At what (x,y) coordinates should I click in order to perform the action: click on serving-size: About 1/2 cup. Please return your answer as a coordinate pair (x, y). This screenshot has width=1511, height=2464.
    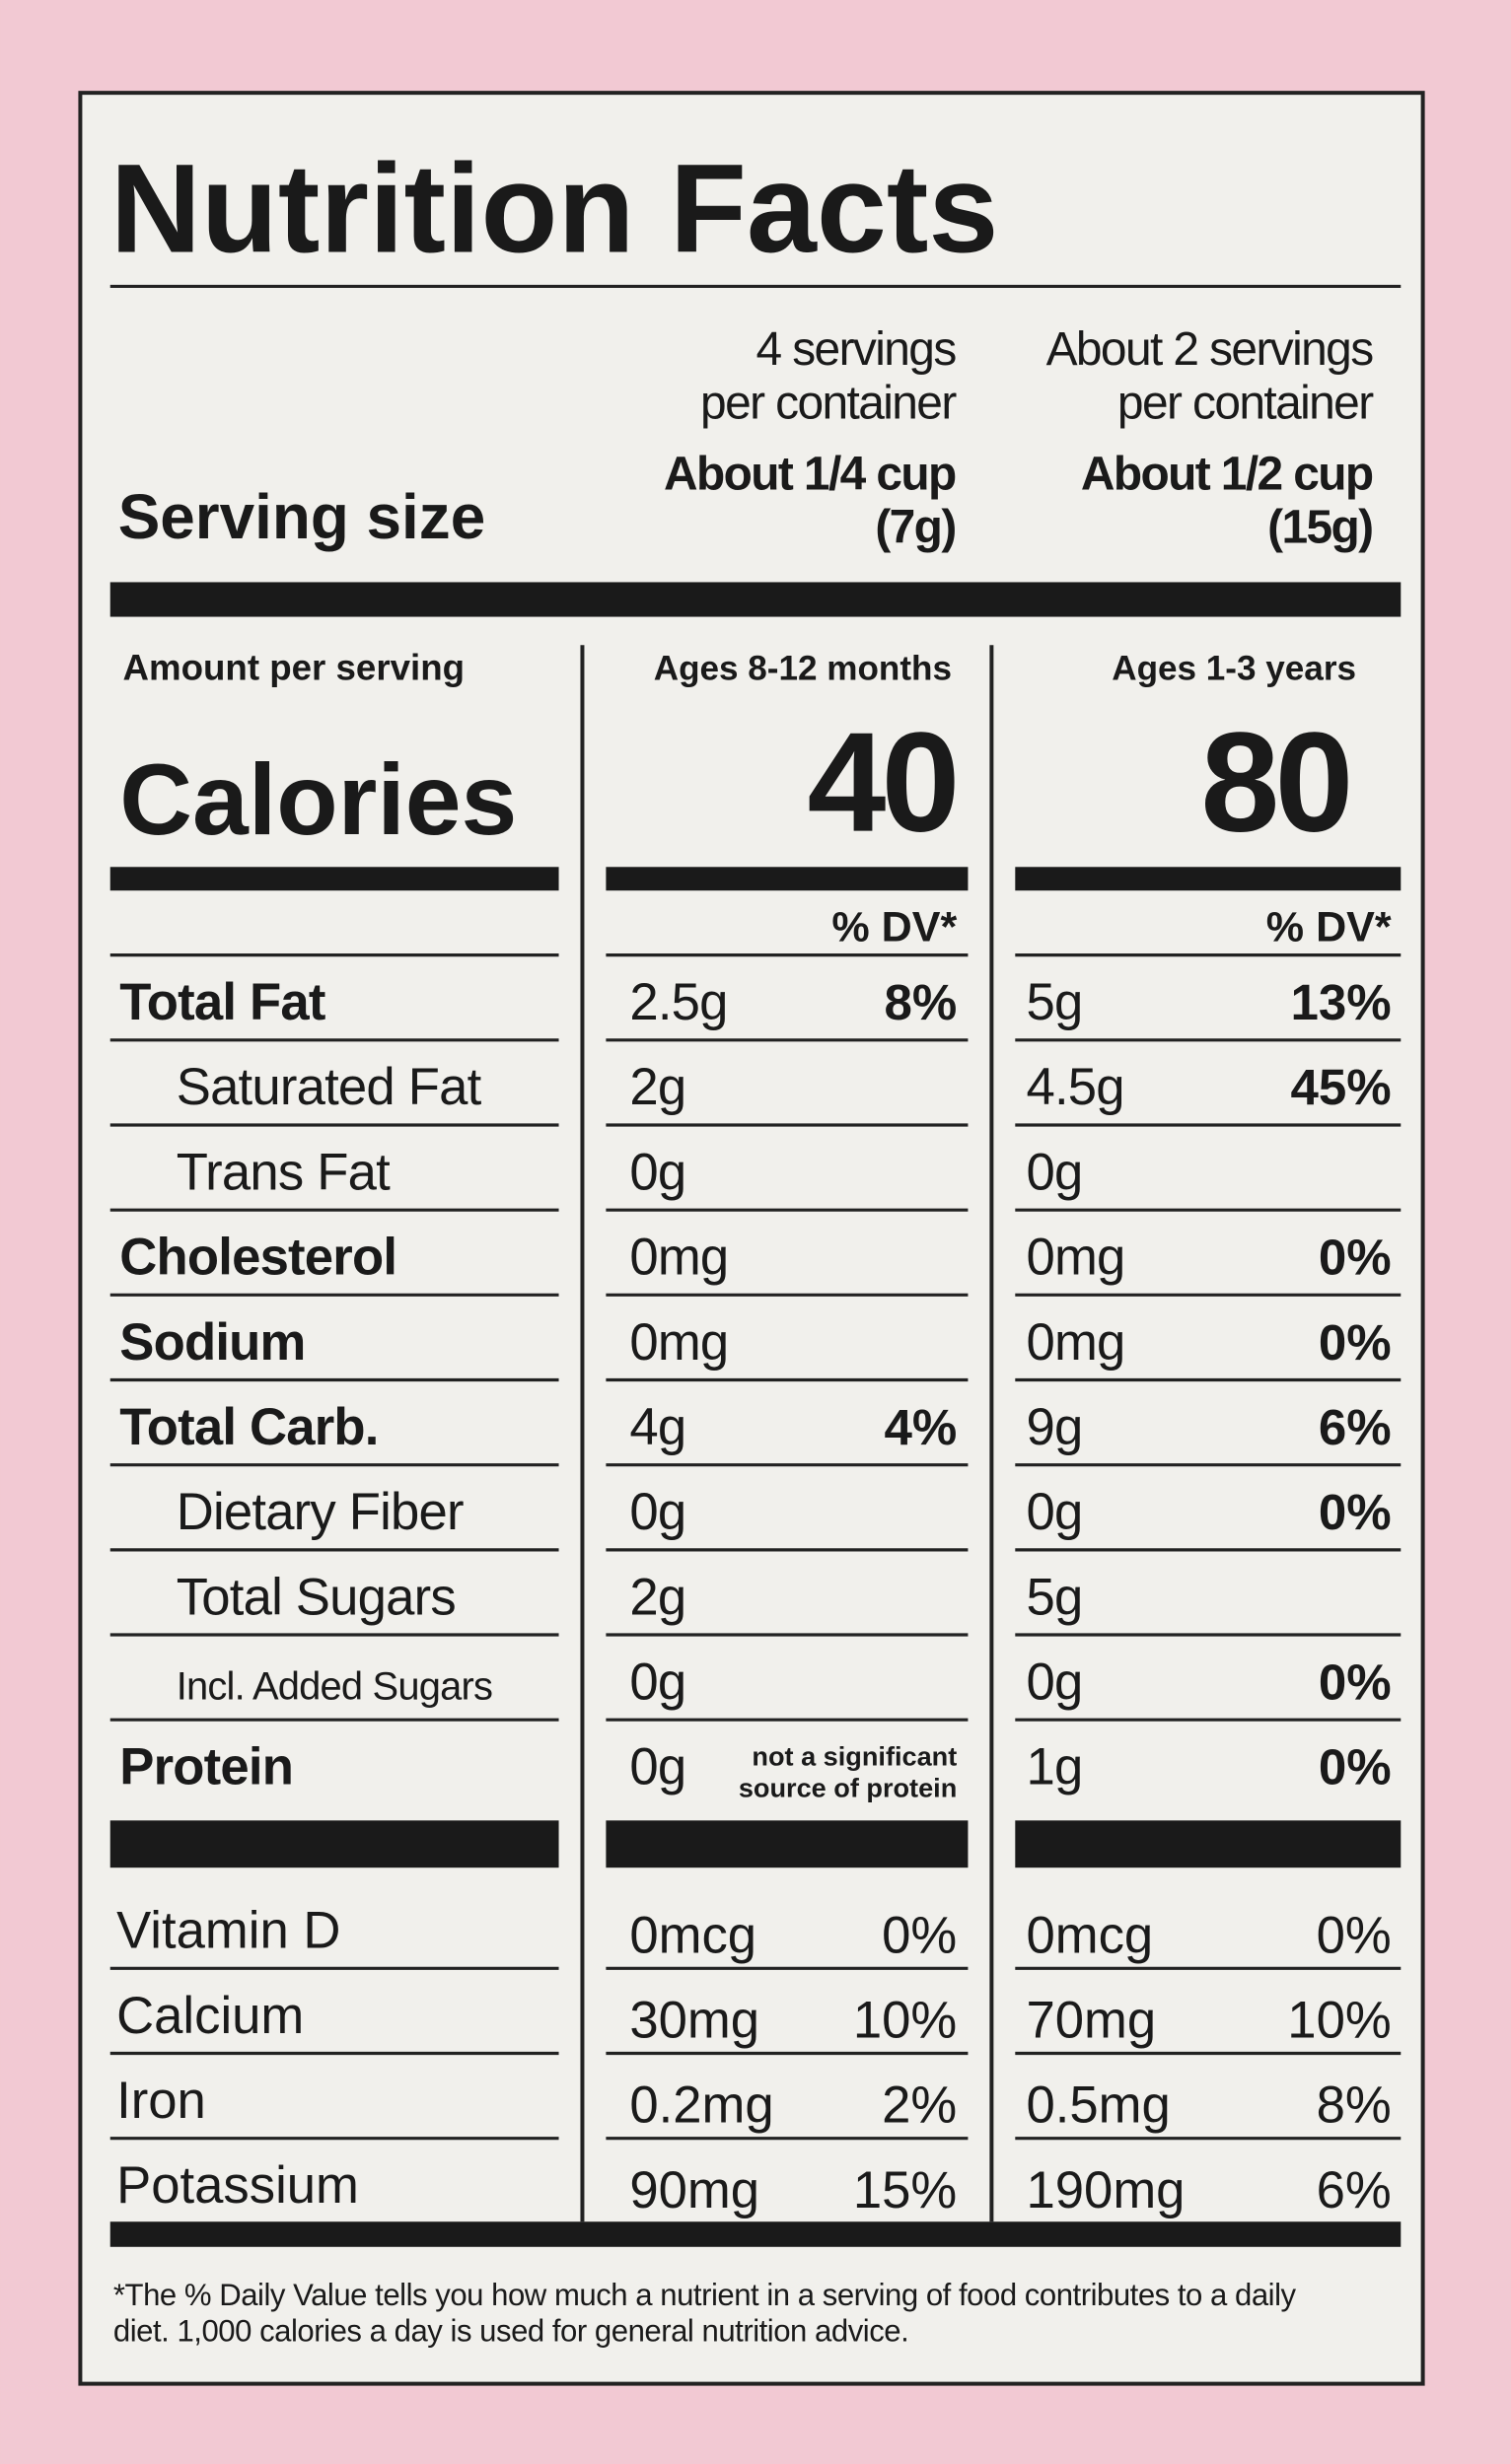
    Looking at the image, I should click on (1227, 474).